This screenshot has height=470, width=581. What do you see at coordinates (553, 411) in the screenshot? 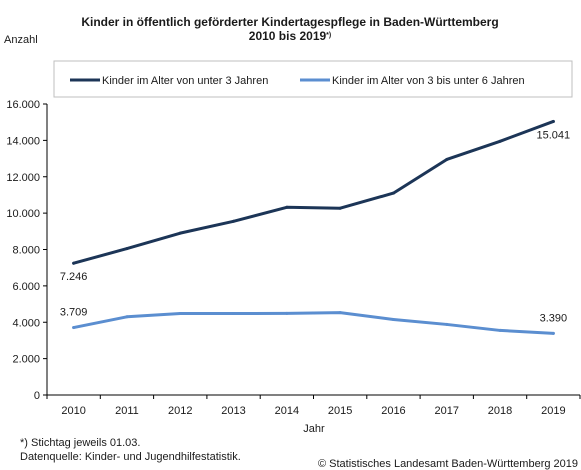
I see `x-tick-label: 2019` at bounding box center [553, 411].